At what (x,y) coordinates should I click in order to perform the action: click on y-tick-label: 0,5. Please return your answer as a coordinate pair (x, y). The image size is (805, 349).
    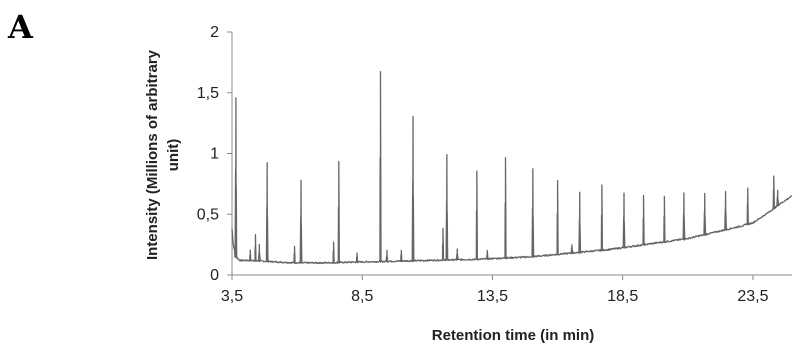
    Looking at the image, I should click on (208, 214).